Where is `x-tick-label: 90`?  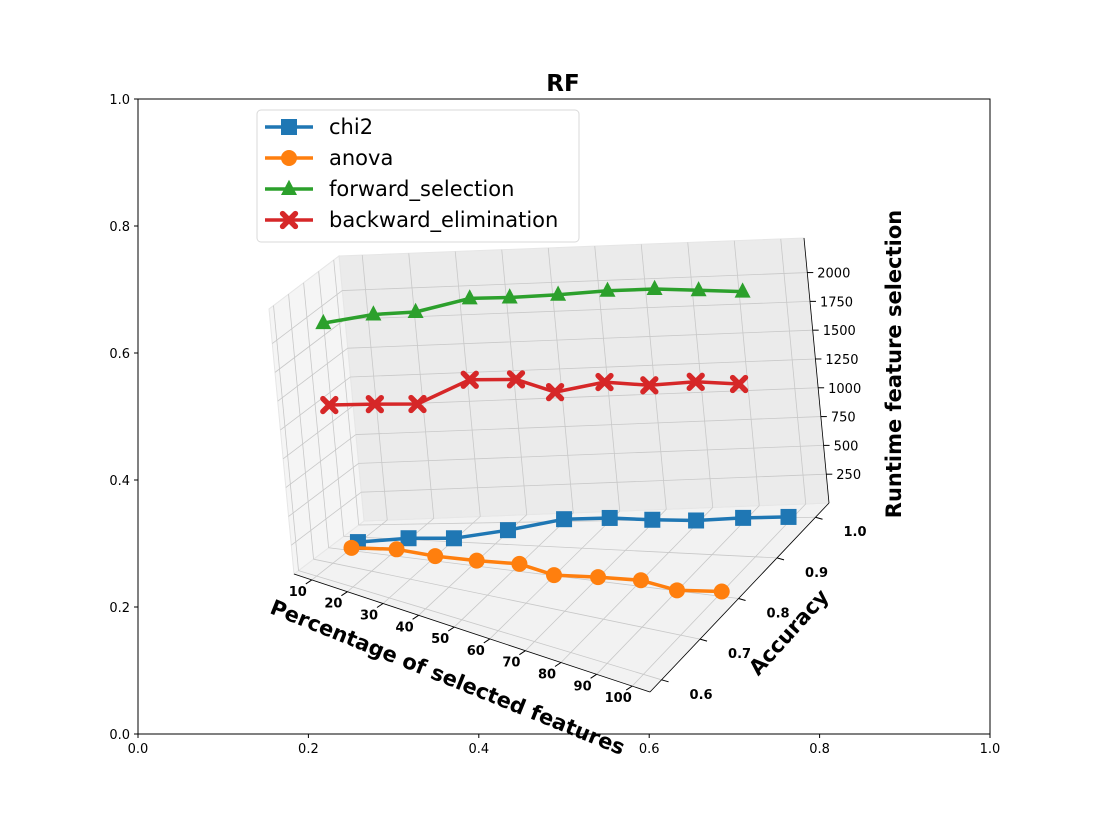
x-tick-label: 90 is located at coordinates (583, 686).